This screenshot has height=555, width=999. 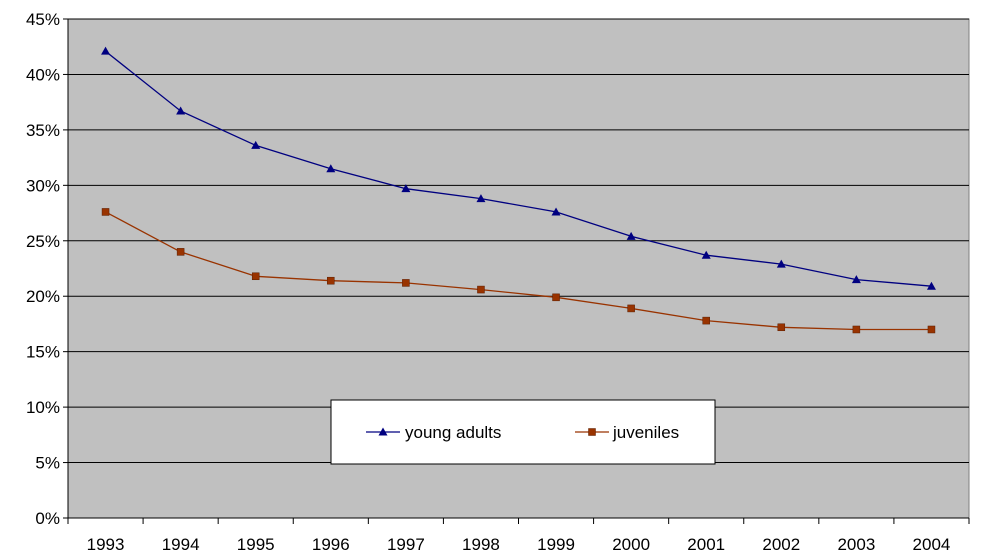 What do you see at coordinates (47, 463) in the screenshot?
I see `y-tick-label: 5%` at bounding box center [47, 463].